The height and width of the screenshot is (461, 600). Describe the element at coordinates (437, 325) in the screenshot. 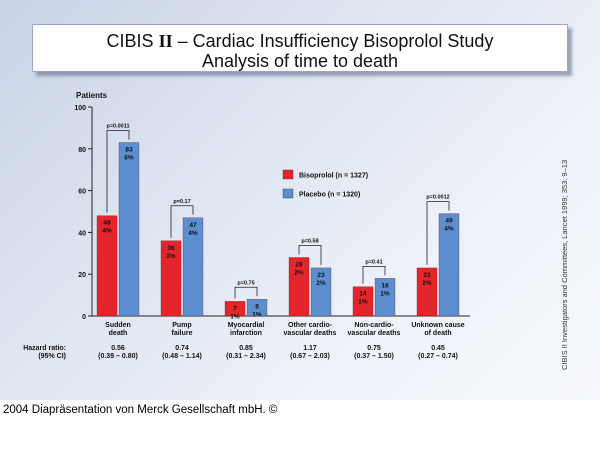

I see `category-label: Unknown cause` at that location.